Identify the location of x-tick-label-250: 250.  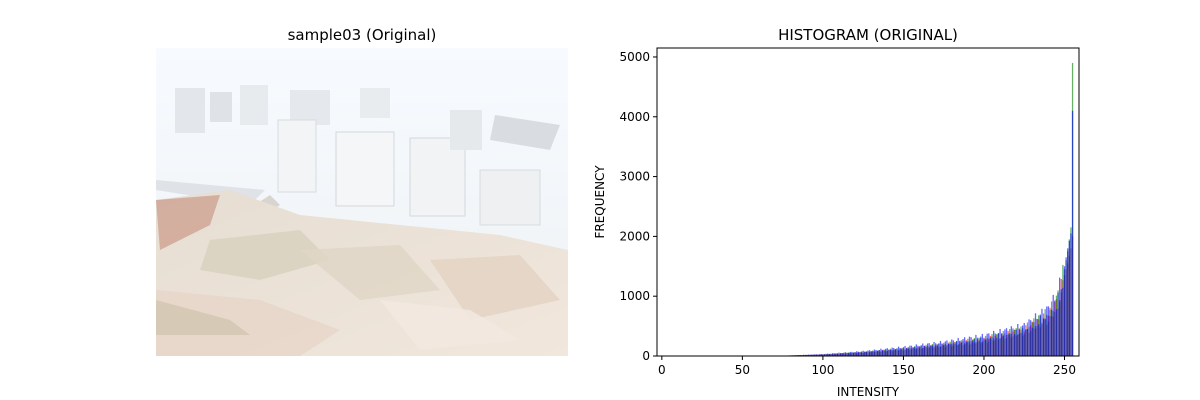
(1064, 370).